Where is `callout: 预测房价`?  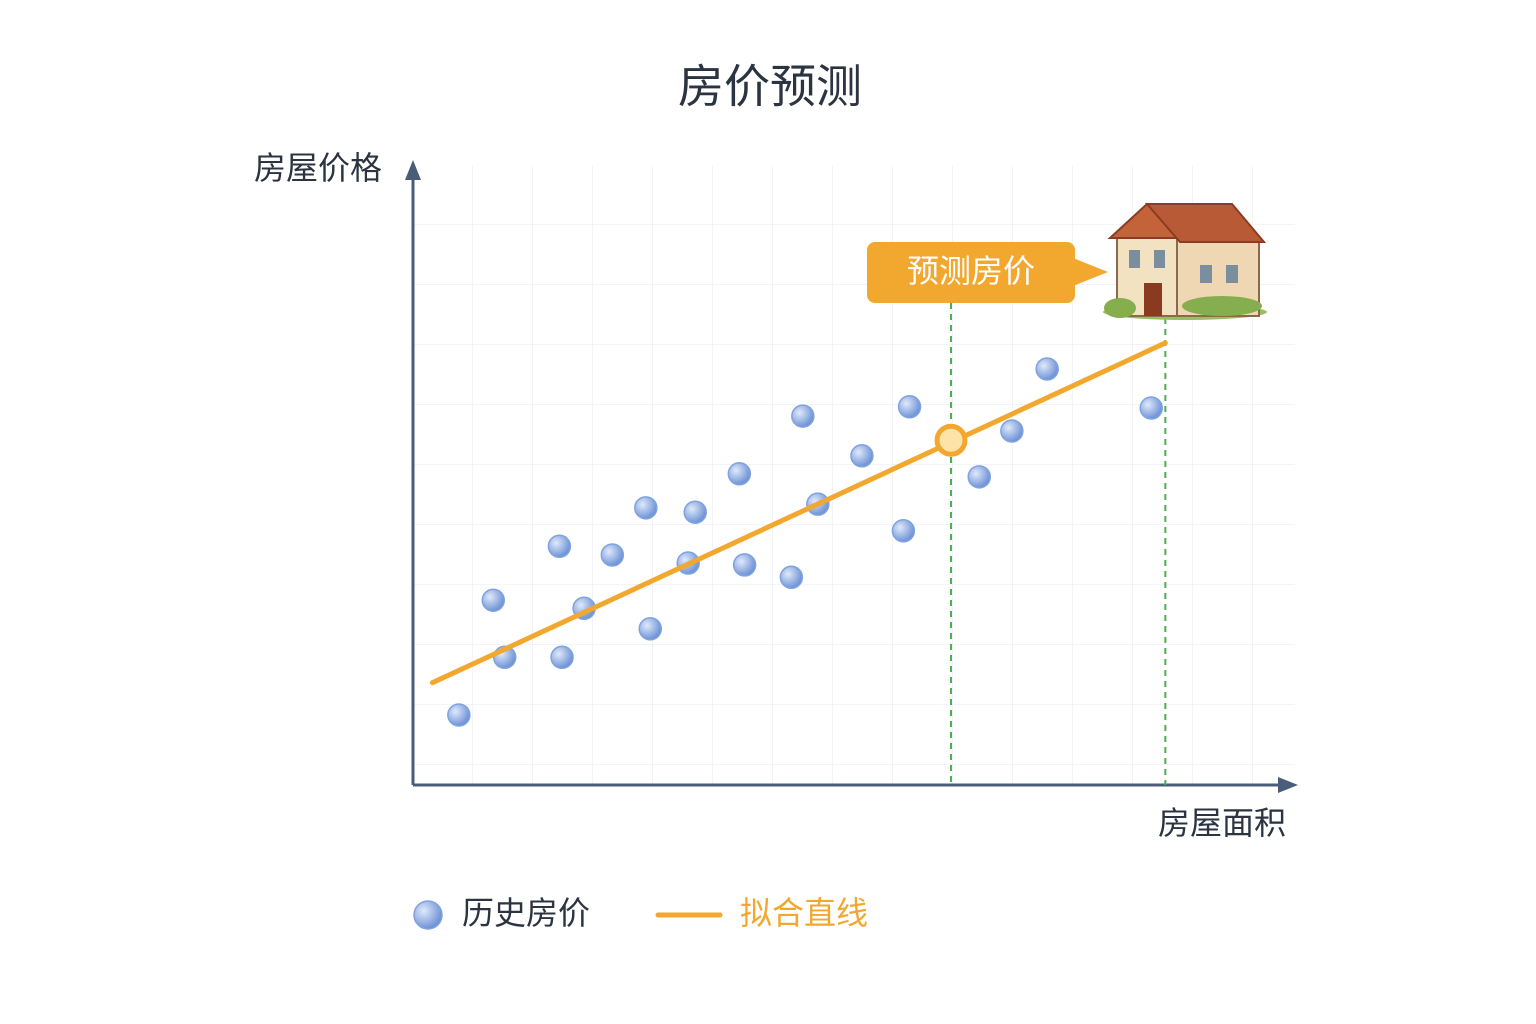 callout: 预测房价 is located at coordinates (987, 272).